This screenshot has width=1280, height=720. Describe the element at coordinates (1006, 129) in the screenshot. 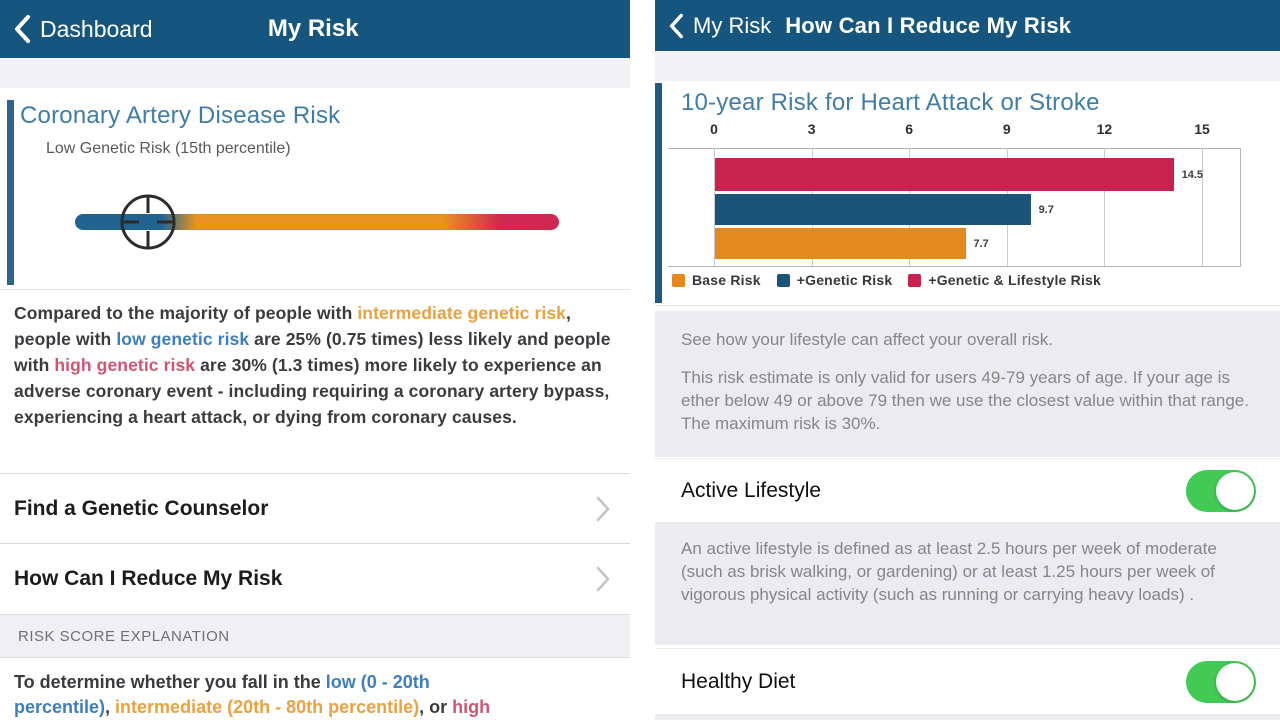

I see `x-tick-label: 9` at that location.